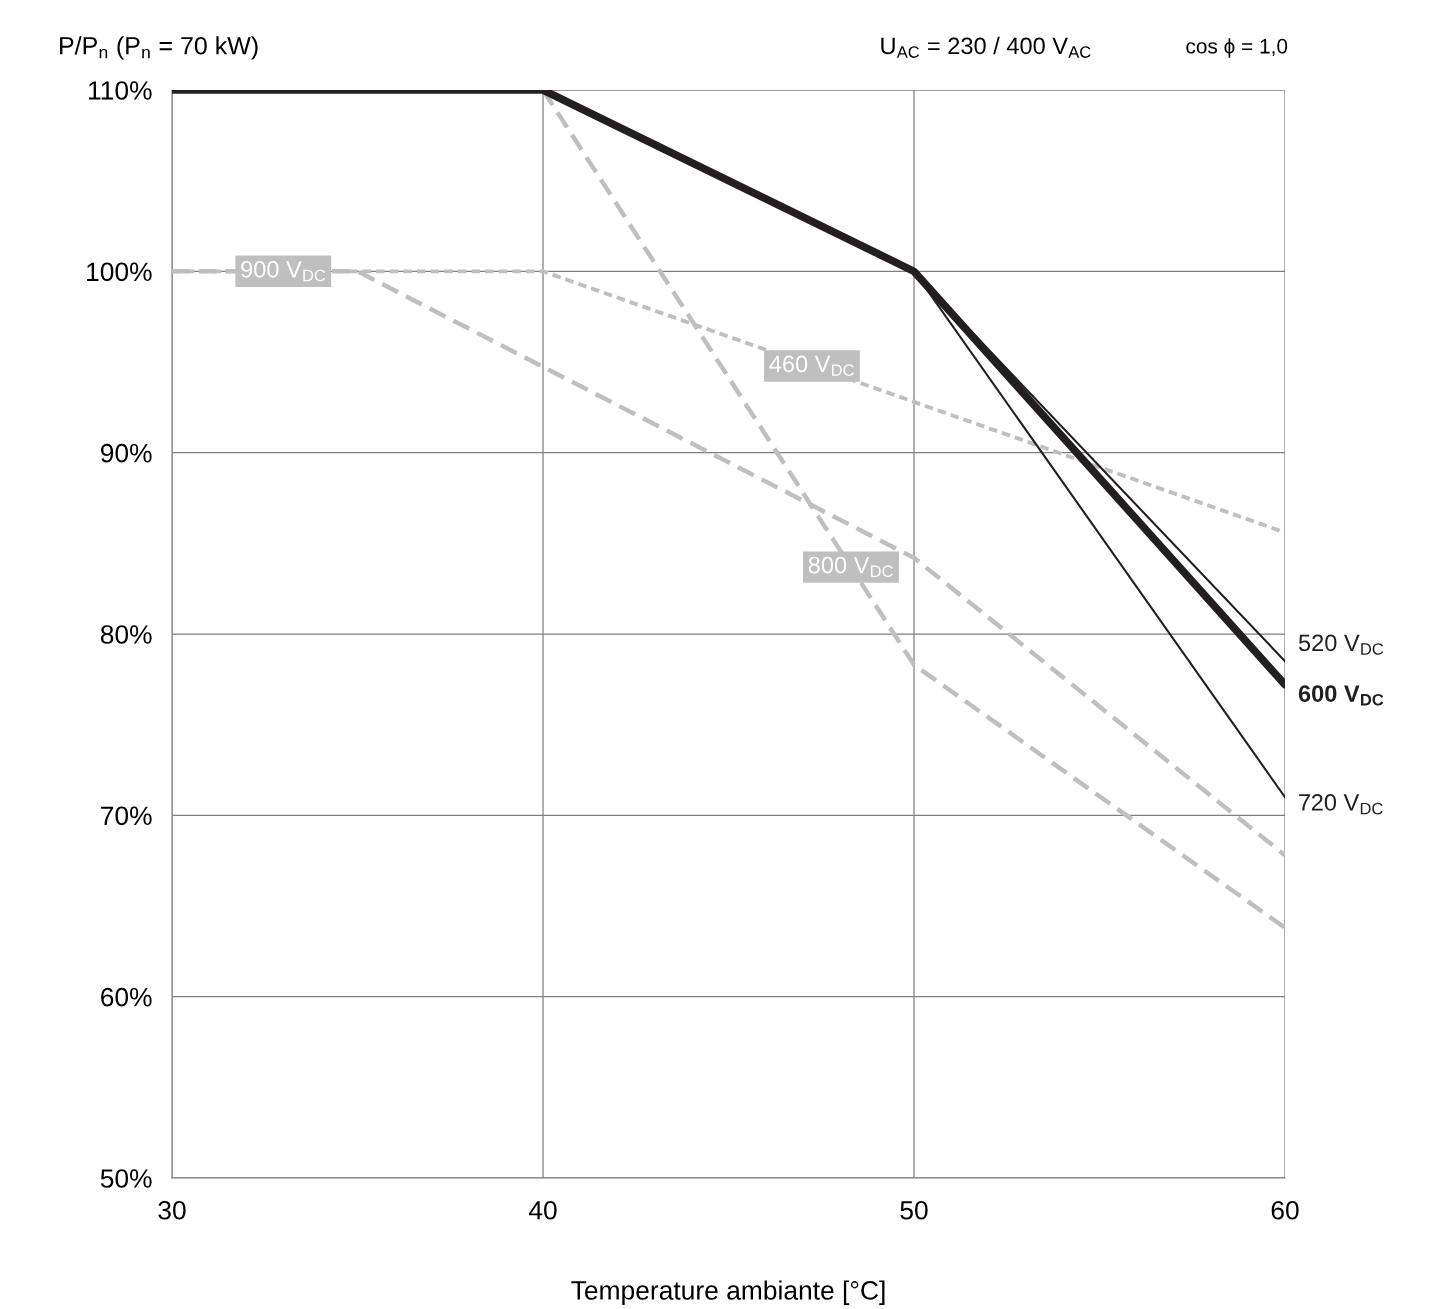 This screenshot has width=1436, height=1309. What do you see at coordinates (126, 453) in the screenshot?
I see `y-tick-label: 90%` at bounding box center [126, 453].